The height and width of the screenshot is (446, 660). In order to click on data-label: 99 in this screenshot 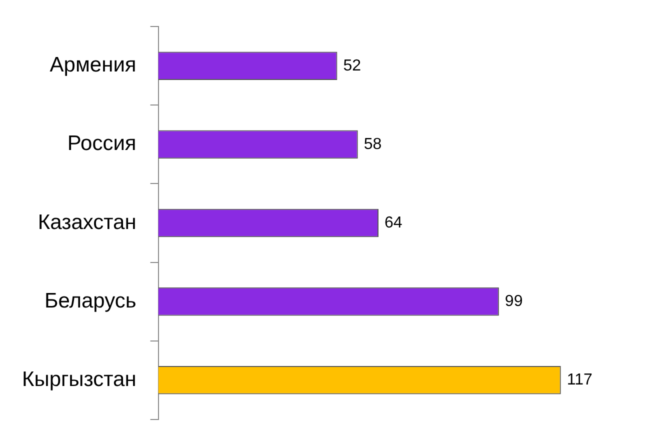, I will do `click(513, 301)`.